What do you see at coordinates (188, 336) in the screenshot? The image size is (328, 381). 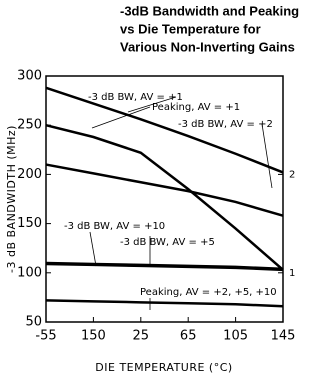 I see `x-tick-label: 65` at bounding box center [188, 336].